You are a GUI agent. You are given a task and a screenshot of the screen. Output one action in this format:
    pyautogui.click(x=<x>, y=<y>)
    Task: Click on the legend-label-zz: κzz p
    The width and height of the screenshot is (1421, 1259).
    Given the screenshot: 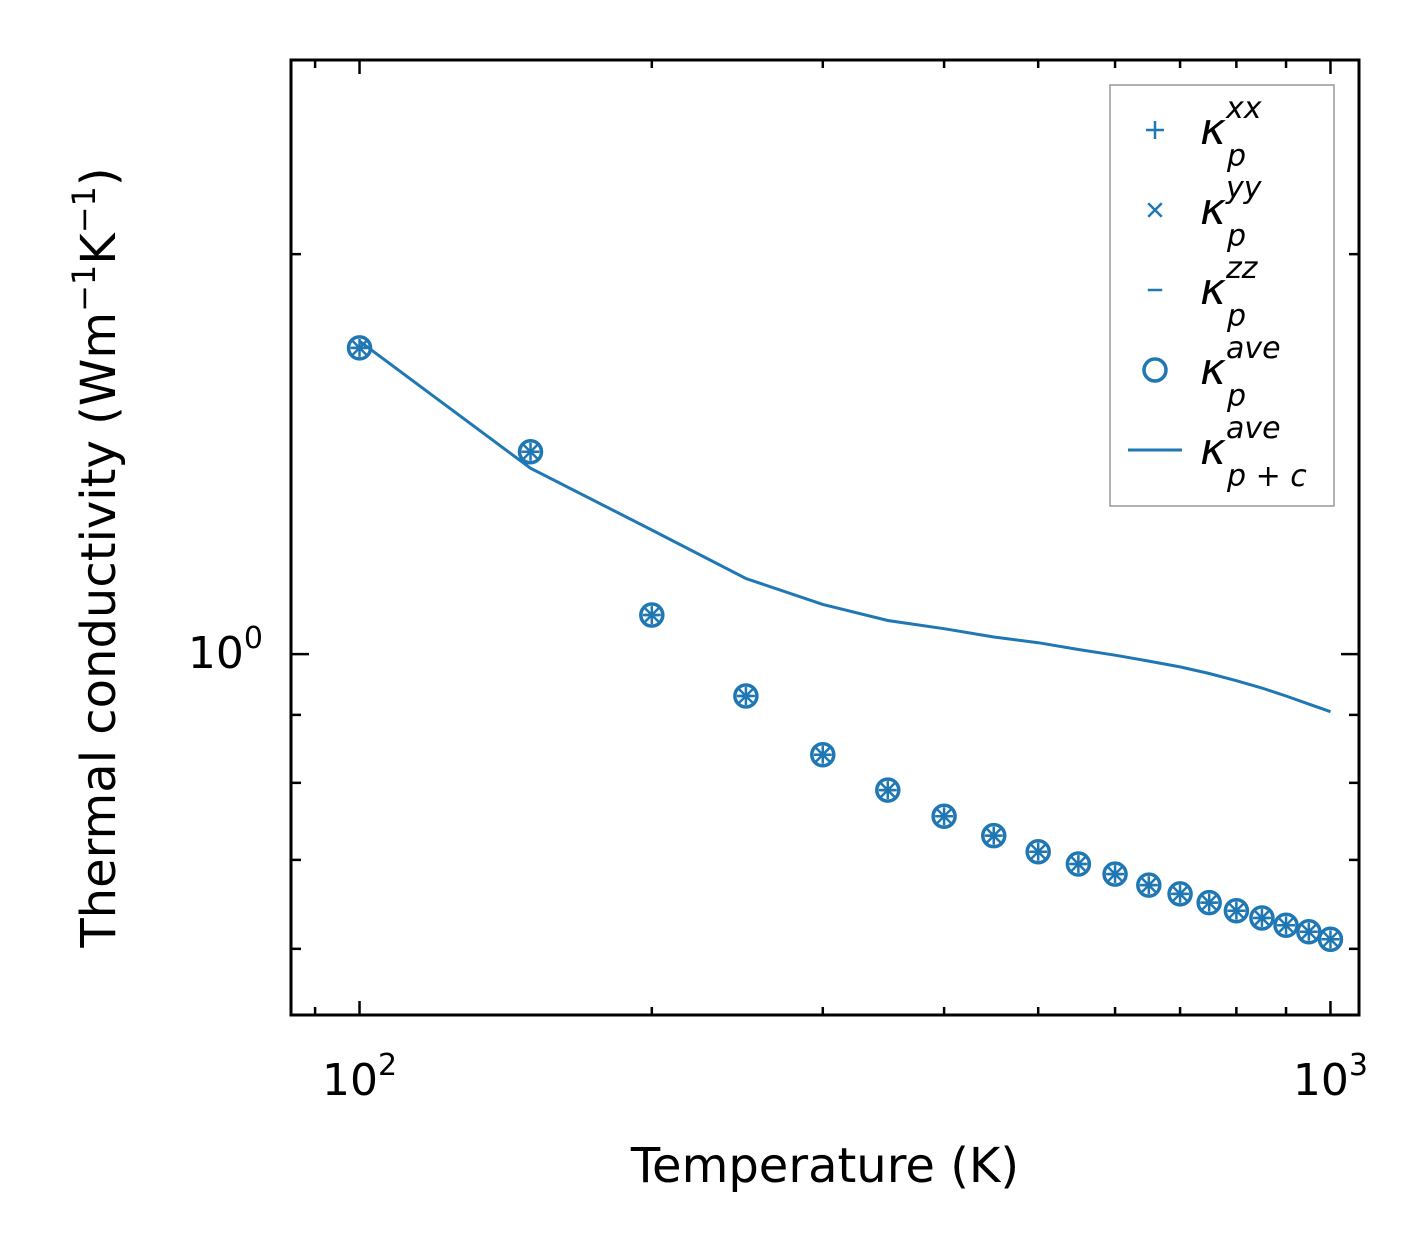 What is the action you would take?
    pyautogui.click(x=1229, y=292)
    